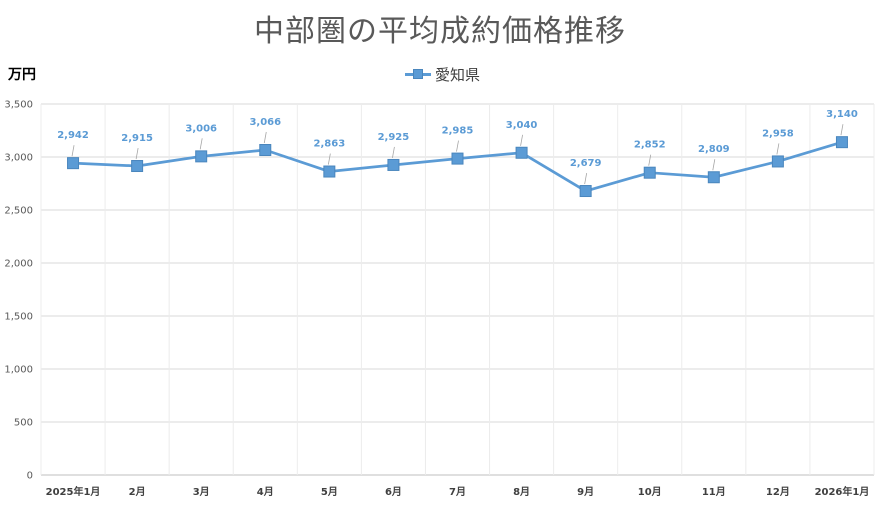 The height and width of the screenshot is (506, 880). I want to click on x-tick-label: 3月, so click(201, 492).